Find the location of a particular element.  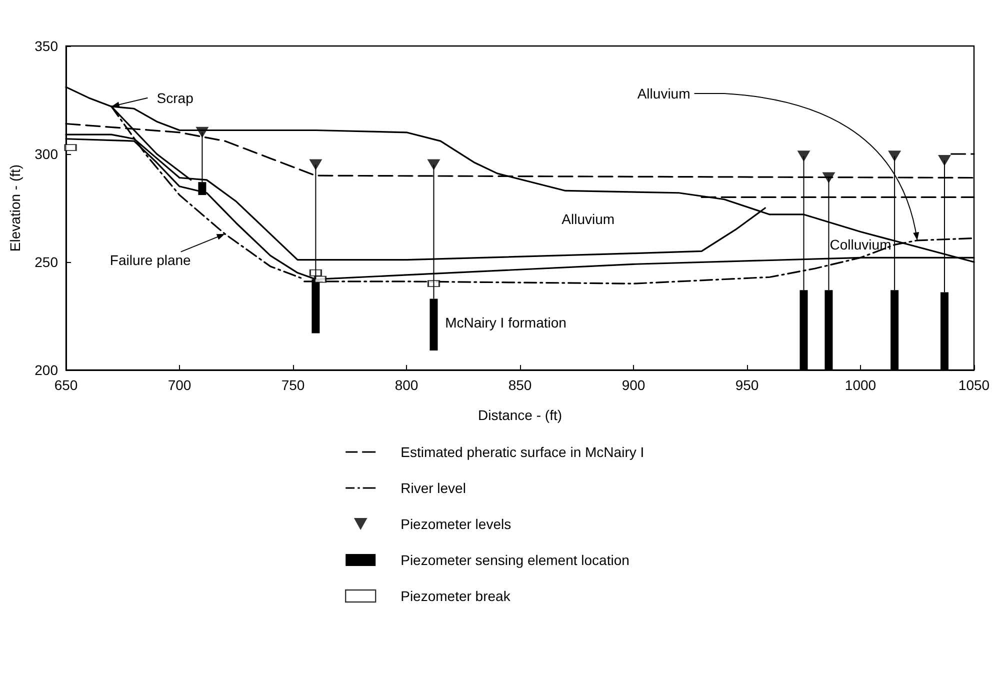

x-tick-label: 750 is located at coordinates (293, 385).